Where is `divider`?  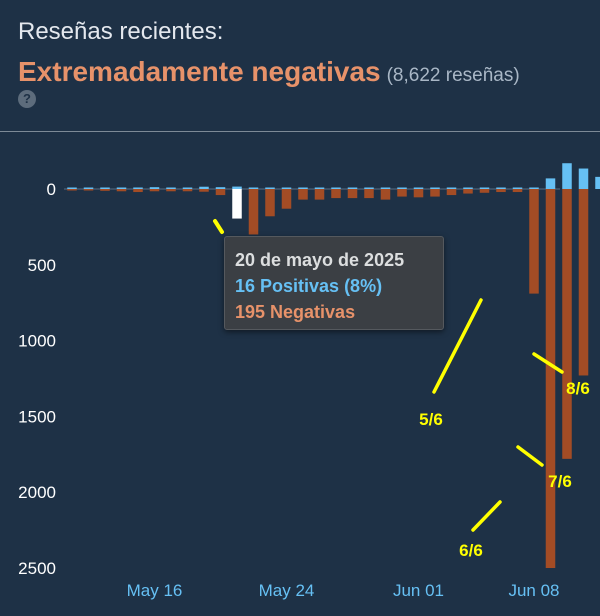 divider is located at coordinates (300, 131).